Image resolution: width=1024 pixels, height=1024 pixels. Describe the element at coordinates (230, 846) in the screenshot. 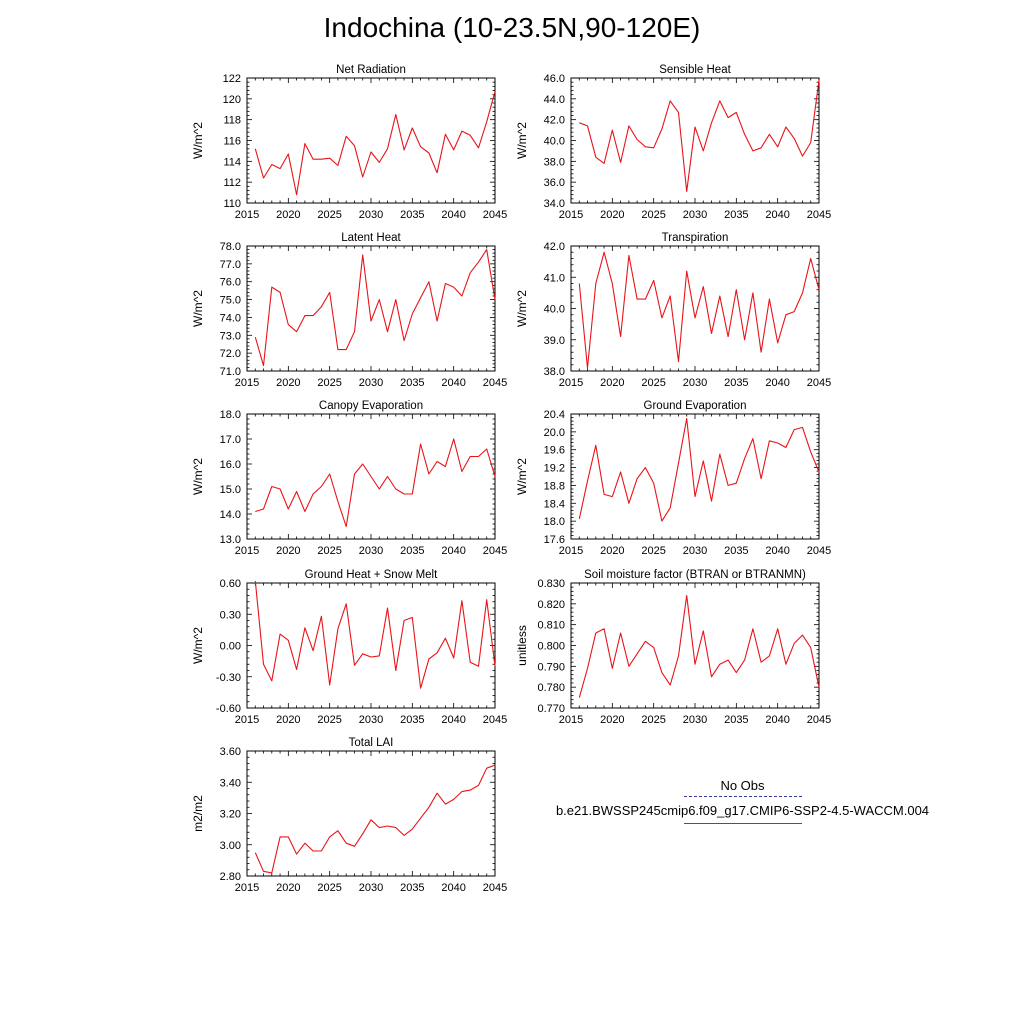

I see `panel-9-ytick-label: 3.00` at that location.